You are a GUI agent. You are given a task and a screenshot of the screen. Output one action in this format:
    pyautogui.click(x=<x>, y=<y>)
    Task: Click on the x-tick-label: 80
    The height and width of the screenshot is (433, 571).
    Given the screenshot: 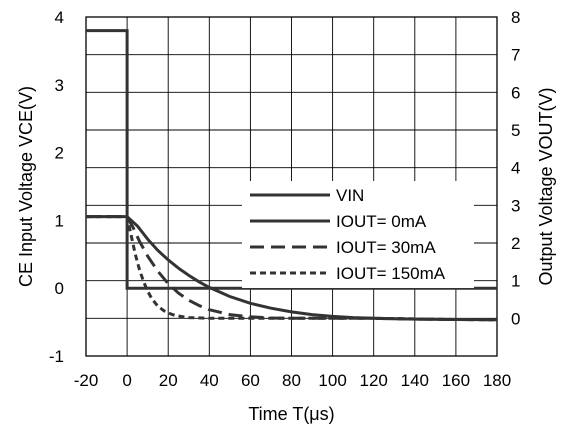 What is the action you would take?
    pyautogui.click(x=291, y=380)
    